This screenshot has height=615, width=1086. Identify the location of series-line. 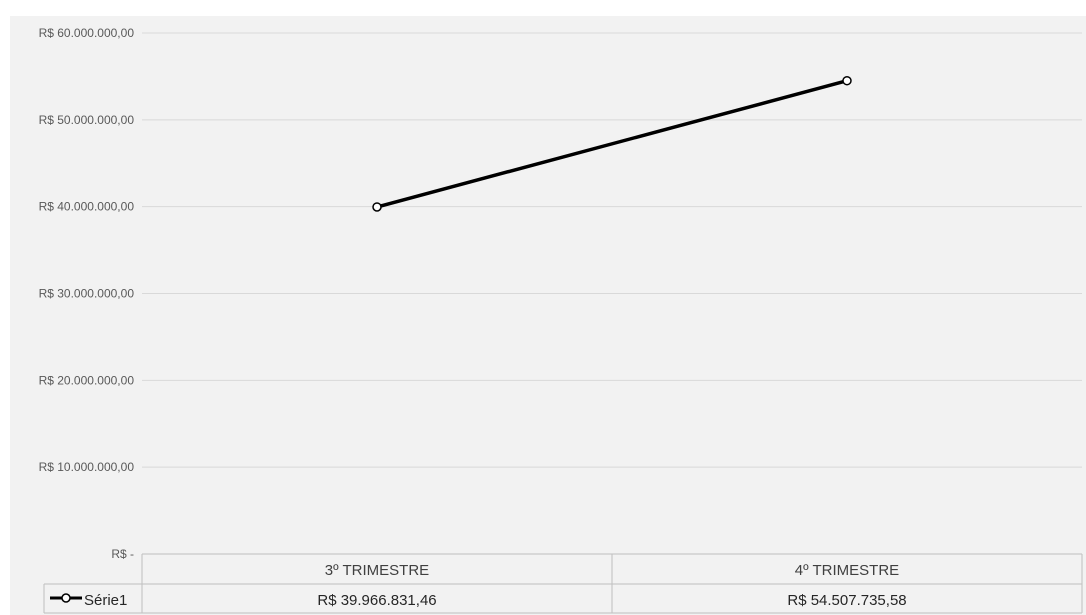
(612, 144).